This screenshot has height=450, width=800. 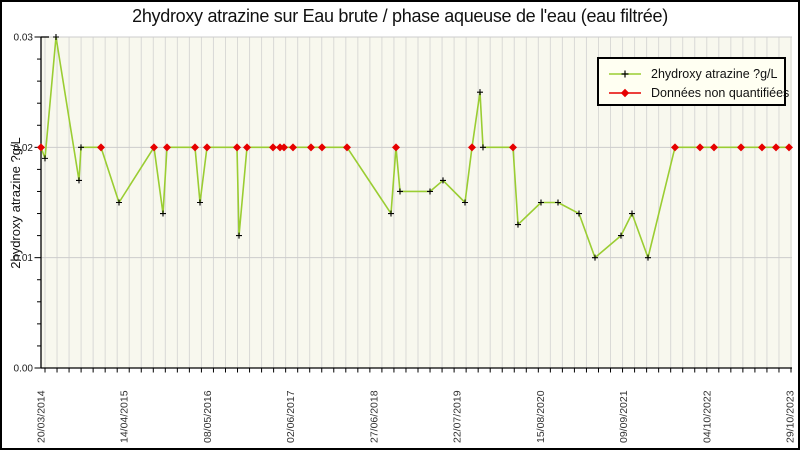 I want to click on svg-text: 22/07/2019, so click(x=458, y=416).